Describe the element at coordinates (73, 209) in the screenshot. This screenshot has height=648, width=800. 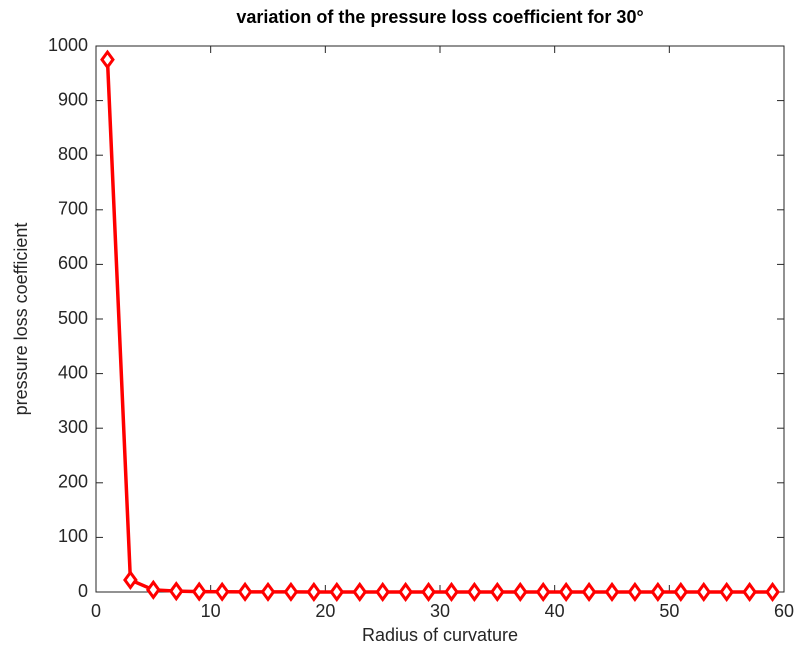
I see `y-tick-label: 700` at that location.